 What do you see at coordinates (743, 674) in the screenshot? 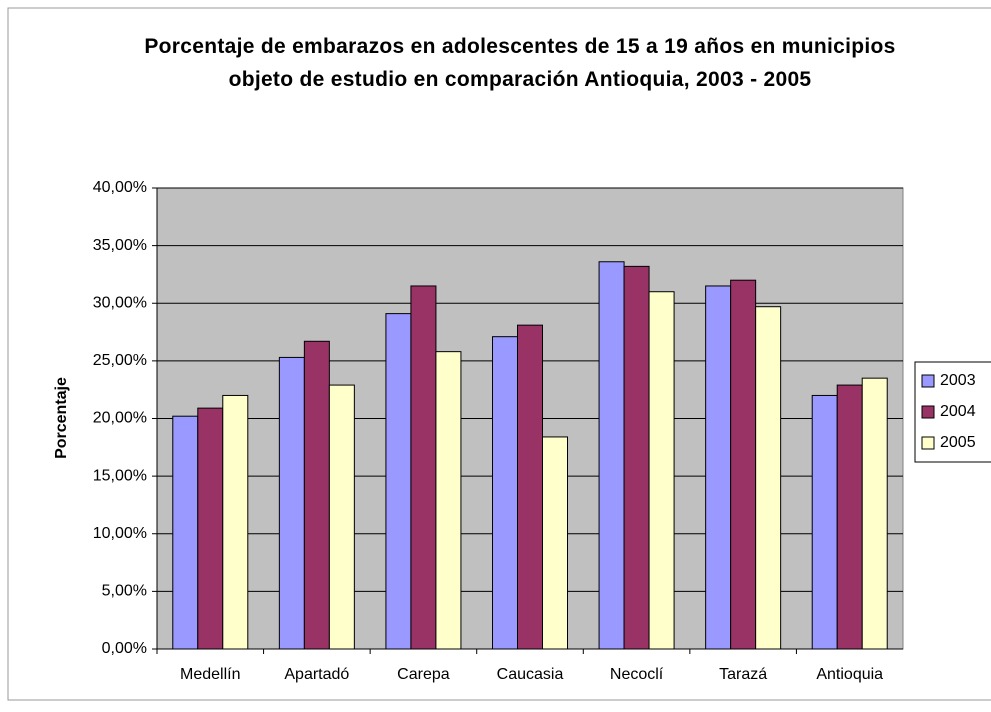
I see `x-tick-label: Tarazá` at bounding box center [743, 674].